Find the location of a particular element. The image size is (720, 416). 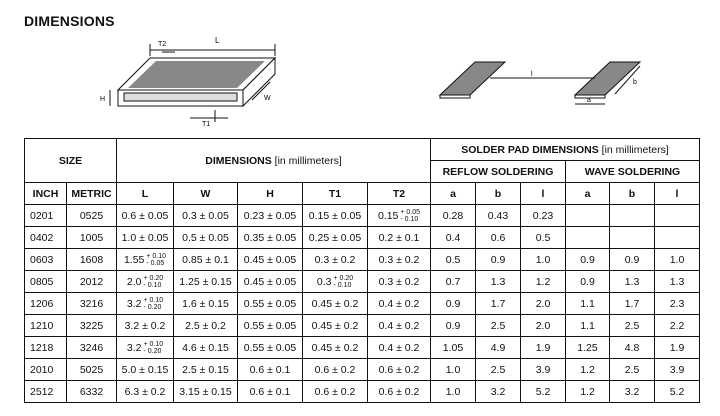

tolerance-minus: - 0.10 is located at coordinates (152, 285).